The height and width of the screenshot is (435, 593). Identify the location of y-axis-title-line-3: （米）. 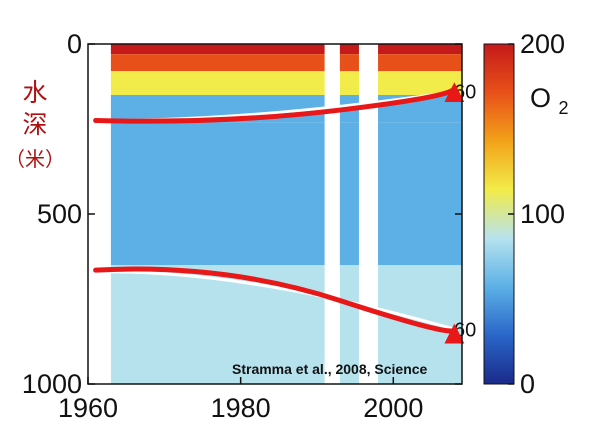
(35, 159).